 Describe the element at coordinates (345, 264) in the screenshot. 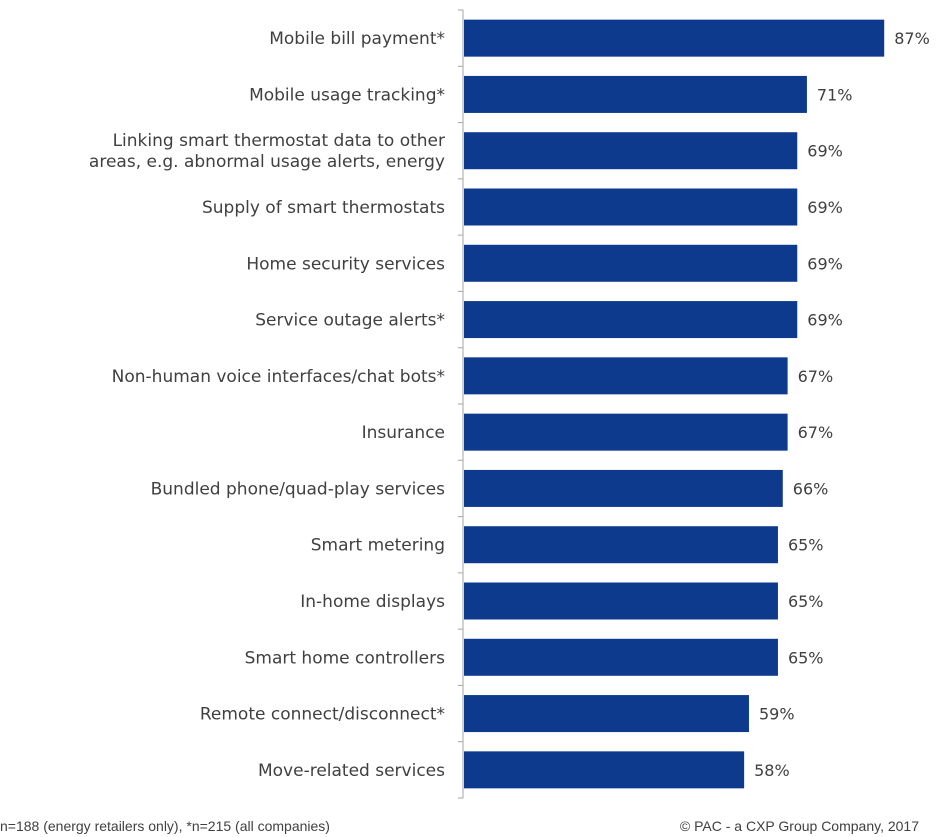

I see `category-label: Home security services` at that location.